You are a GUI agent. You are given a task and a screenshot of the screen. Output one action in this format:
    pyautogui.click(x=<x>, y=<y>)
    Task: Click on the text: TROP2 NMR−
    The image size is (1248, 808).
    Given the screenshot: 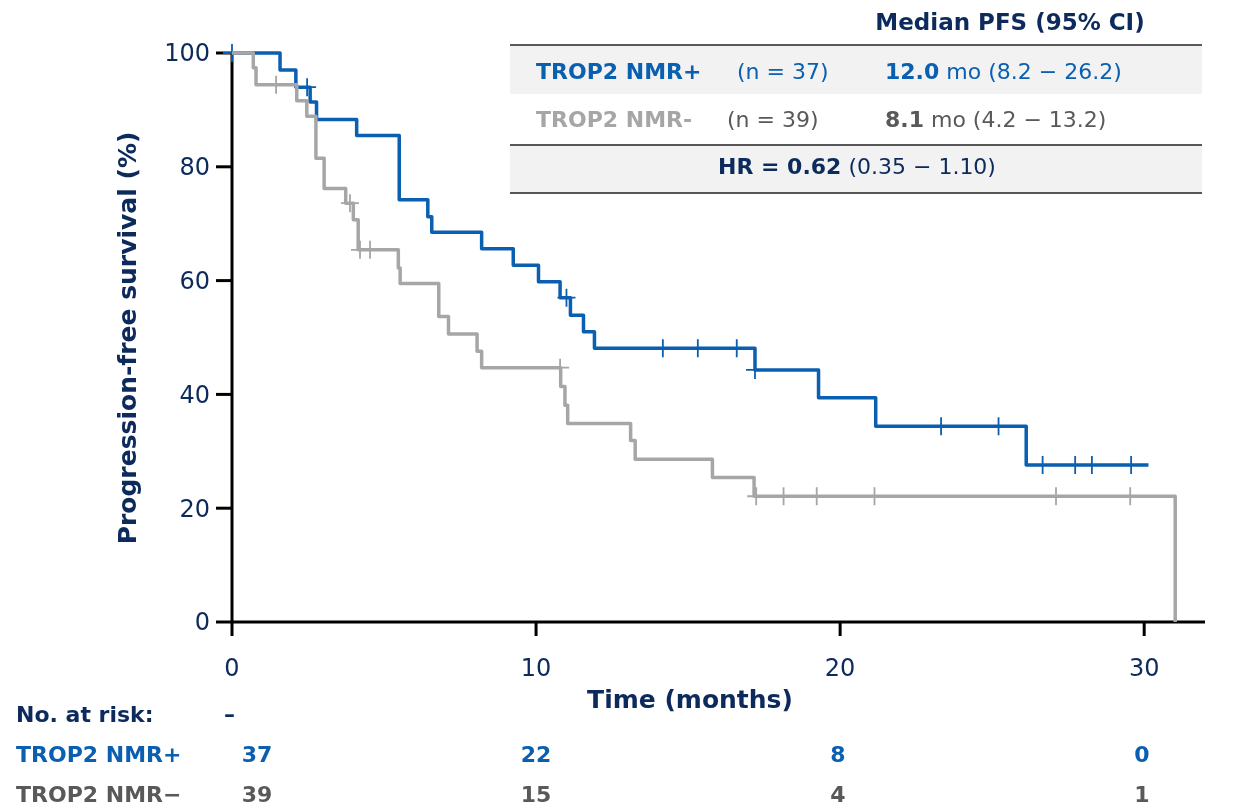 What is the action you would take?
    pyautogui.click(x=99, y=794)
    